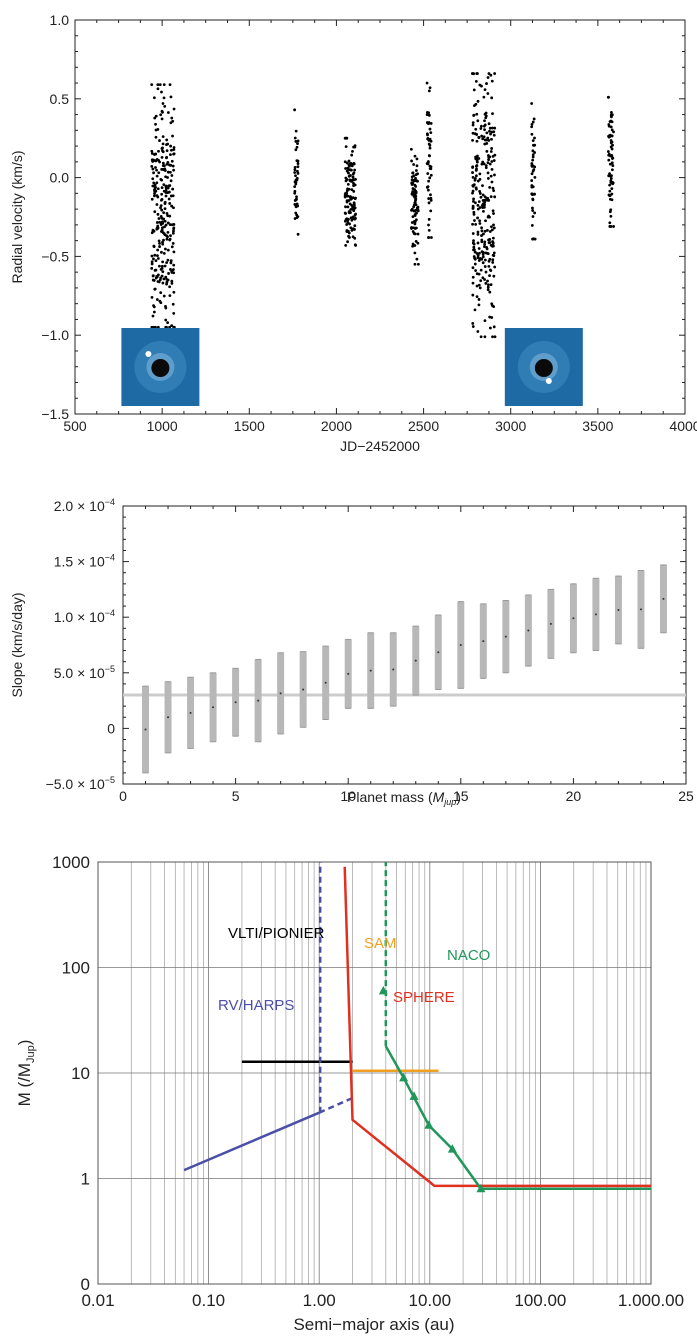  What do you see at coordinates (236, 796) in the screenshot?
I see `slope-x-tick-label: 5` at bounding box center [236, 796].